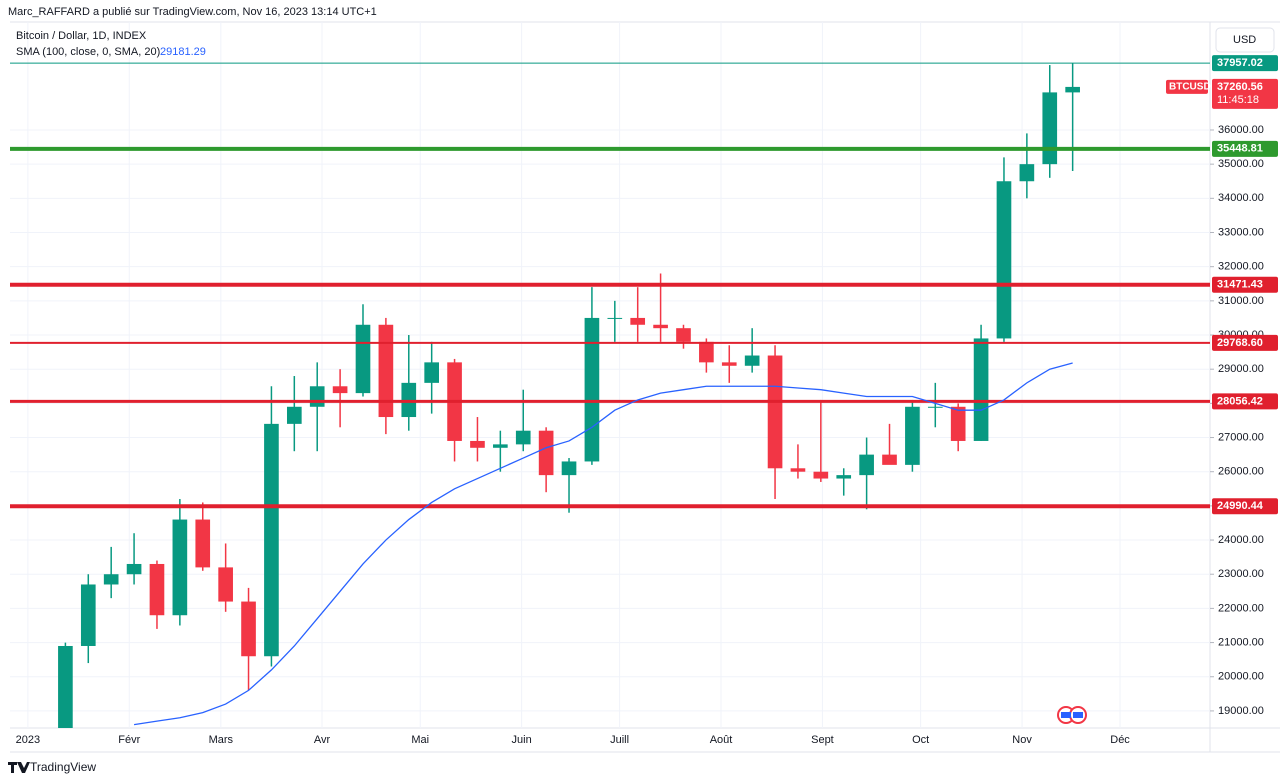  What do you see at coordinates (1241, 369) in the screenshot?
I see `y-tick-label: 29000.00` at bounding box center [1241, 369].